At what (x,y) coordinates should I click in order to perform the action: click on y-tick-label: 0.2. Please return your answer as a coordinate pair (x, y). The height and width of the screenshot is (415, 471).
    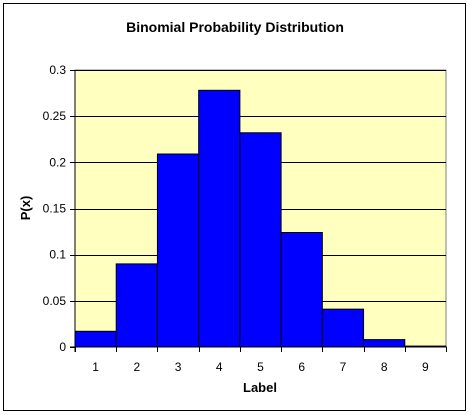
    Looking at the image, I should click on (57, 162).